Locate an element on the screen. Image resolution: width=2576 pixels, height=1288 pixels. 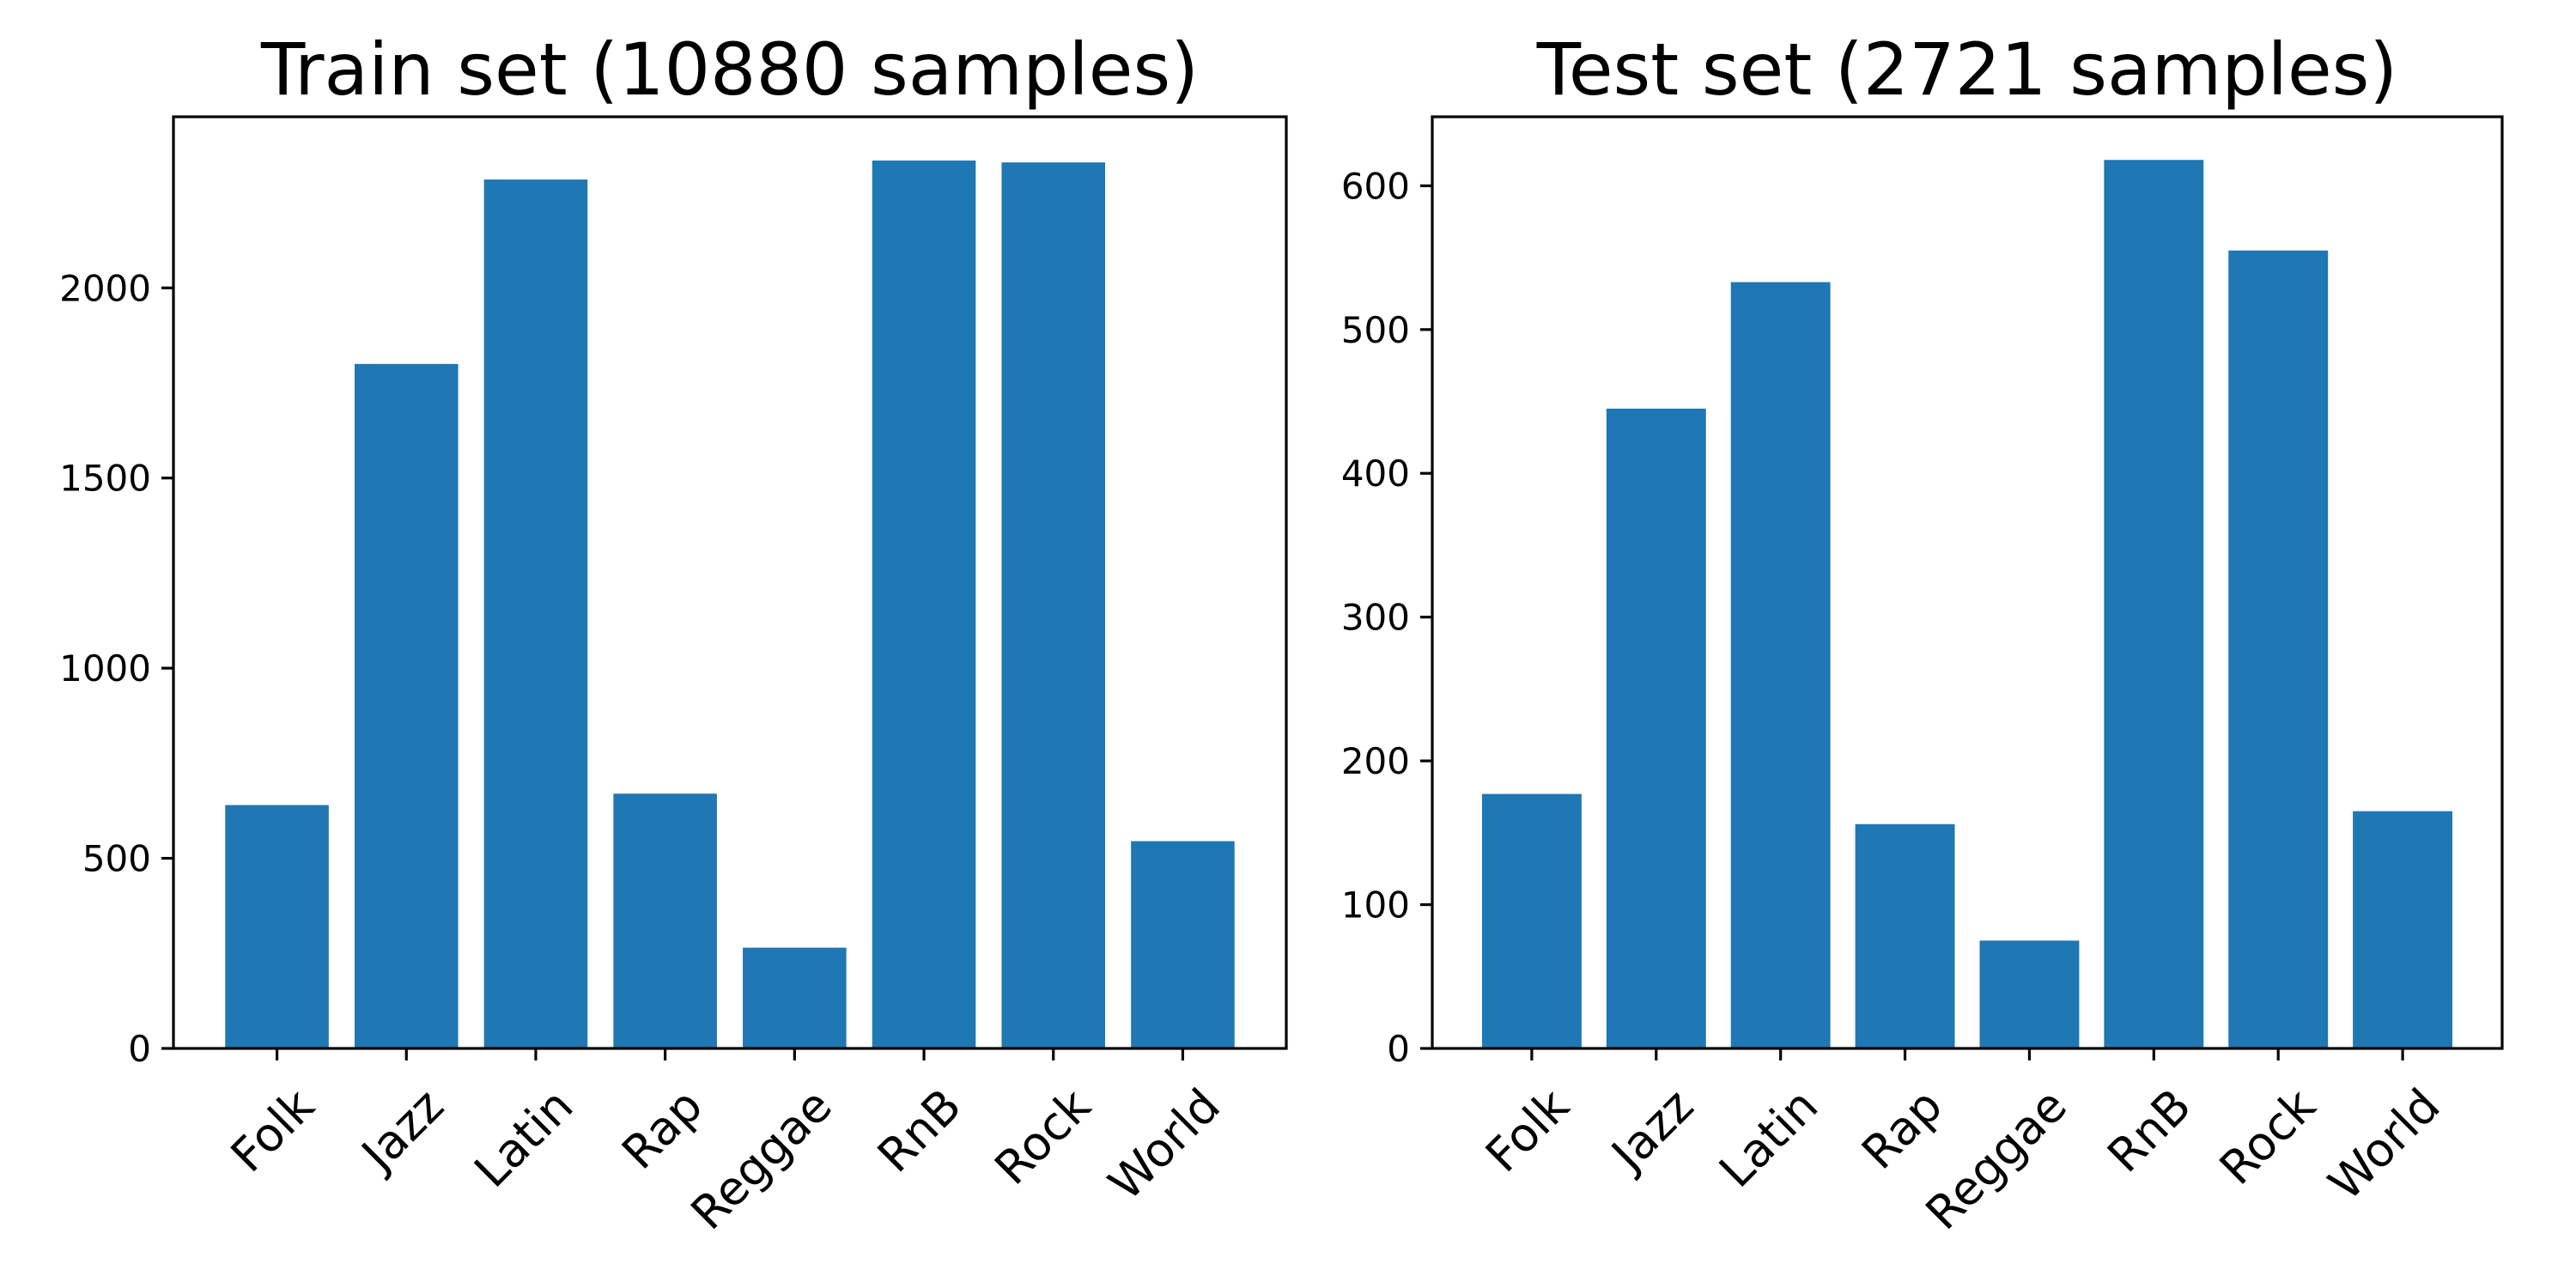
train-ytick-label: 0 is located at coordinates (139, 1049).